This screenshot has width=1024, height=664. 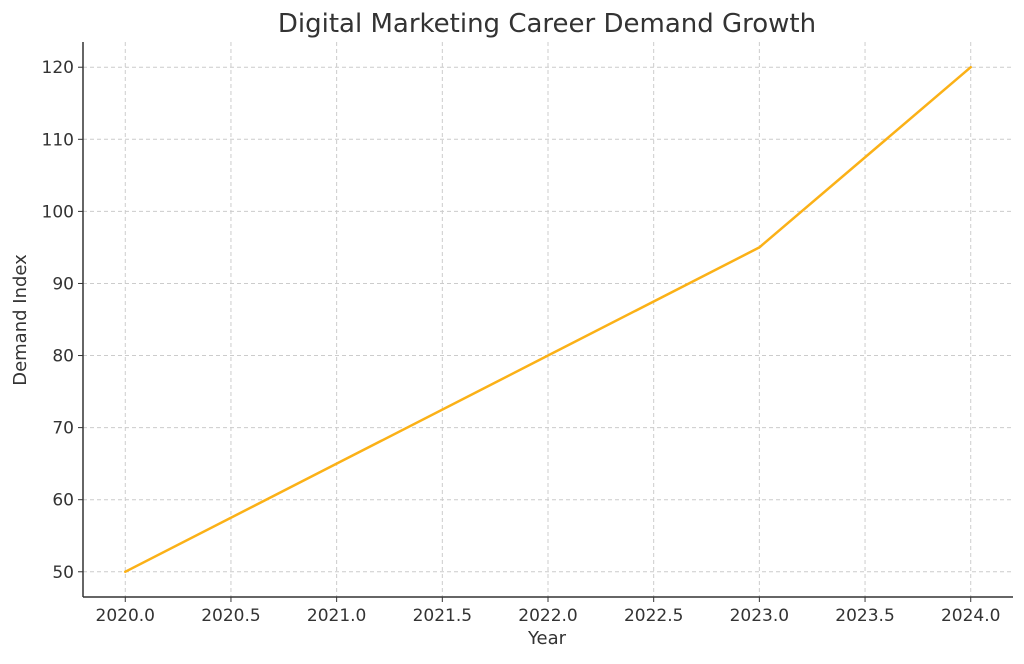 I want to click on x-tick-label: 2023.0, so click(x=759, y=616).